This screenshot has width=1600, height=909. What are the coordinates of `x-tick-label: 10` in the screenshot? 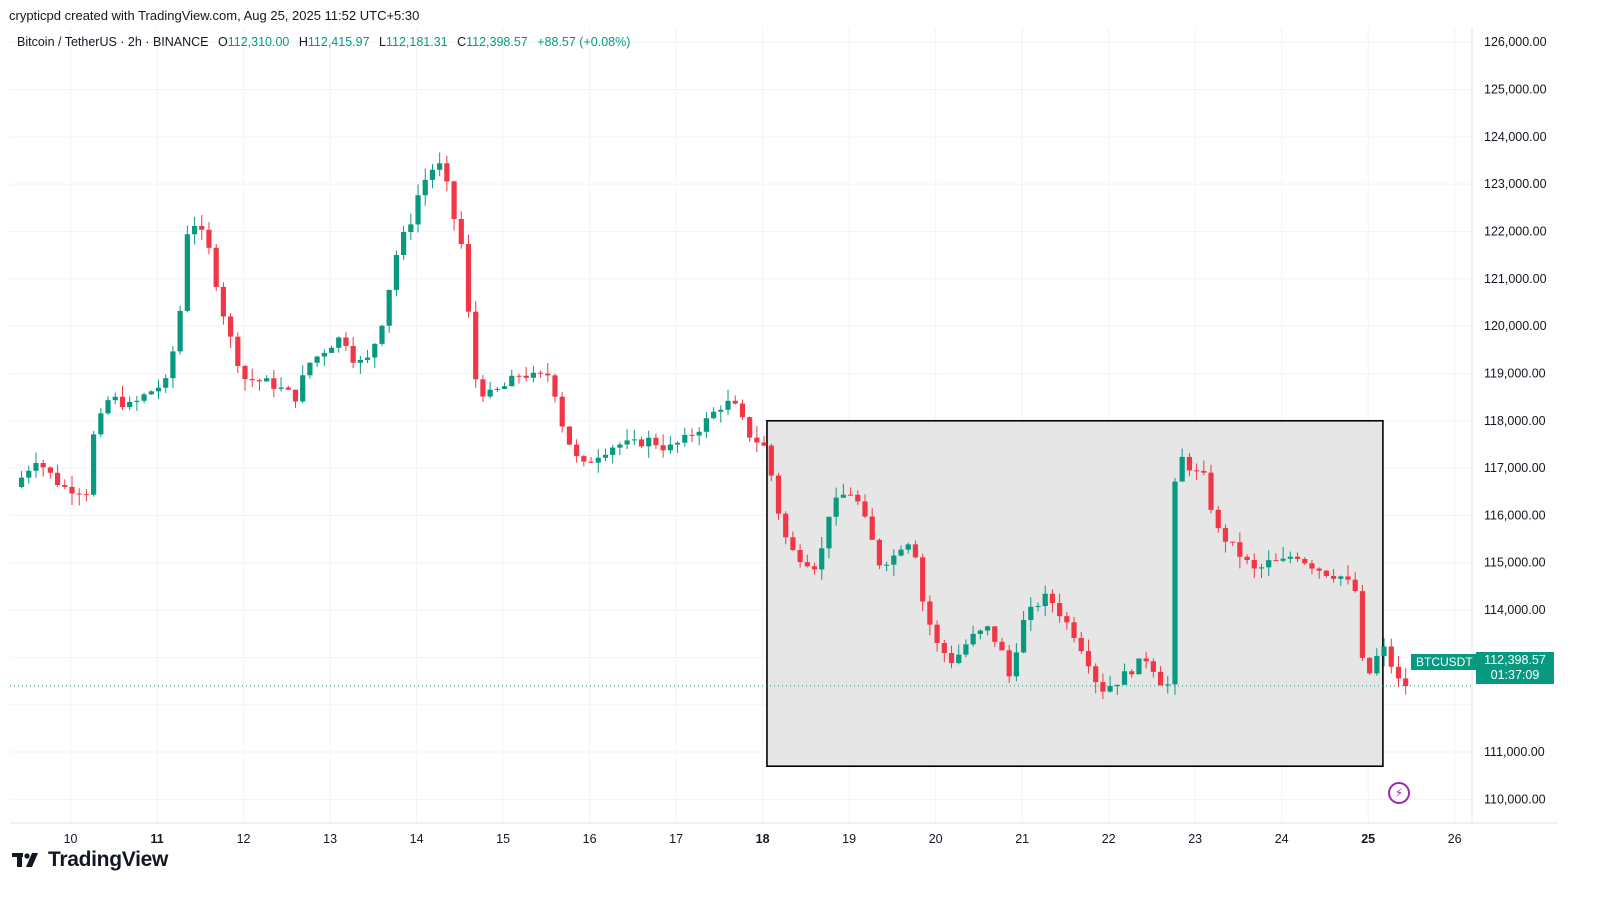 It's located at (71, 839).